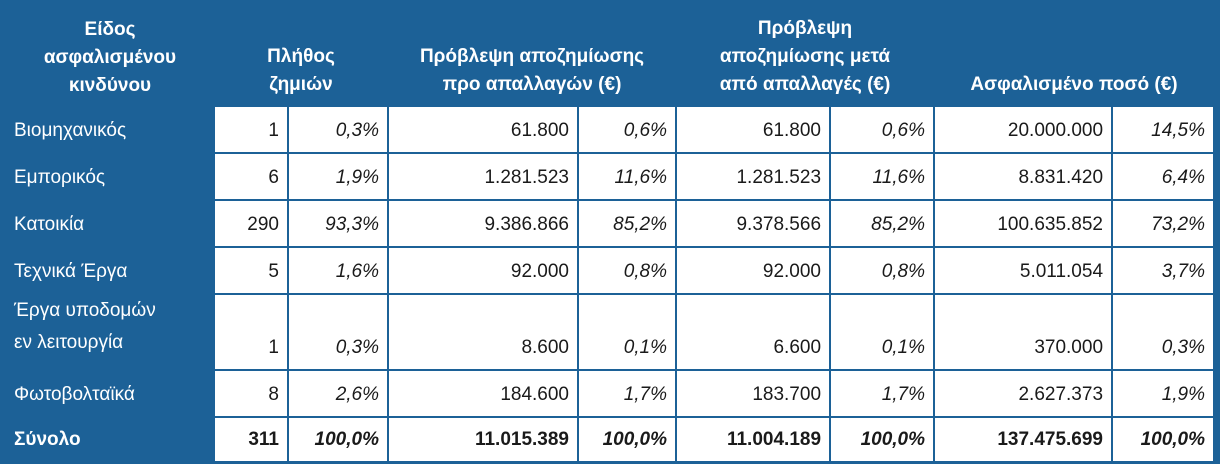  I want to click on after-pct-cell: 0,1%, so click(882, 332).